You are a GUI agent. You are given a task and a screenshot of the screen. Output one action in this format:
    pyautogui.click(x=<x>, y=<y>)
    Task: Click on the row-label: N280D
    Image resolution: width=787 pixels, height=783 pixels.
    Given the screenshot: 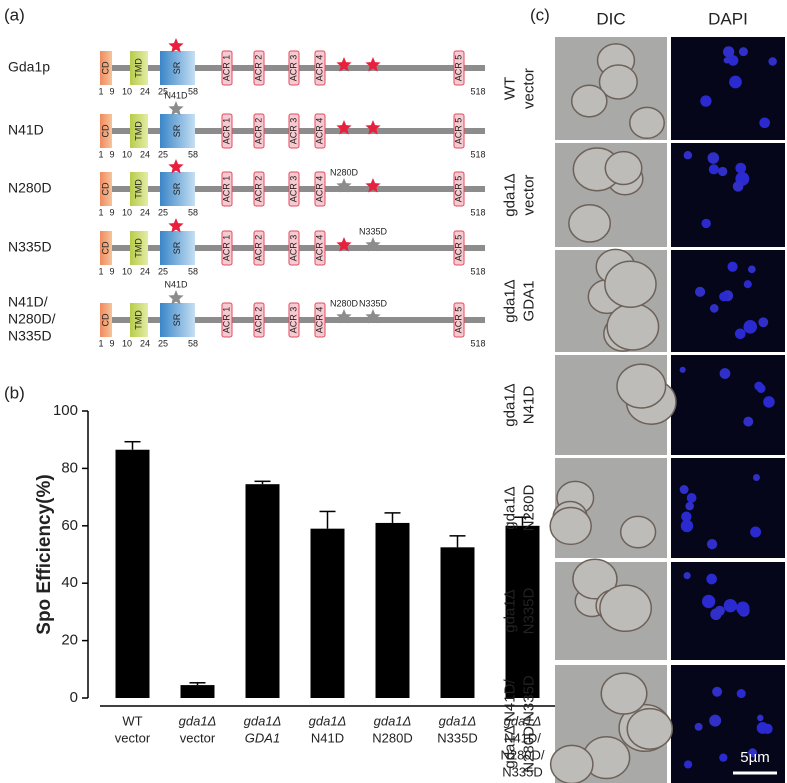 What is the action you would take?
    pyautogui.click(x=528, y=507)
    